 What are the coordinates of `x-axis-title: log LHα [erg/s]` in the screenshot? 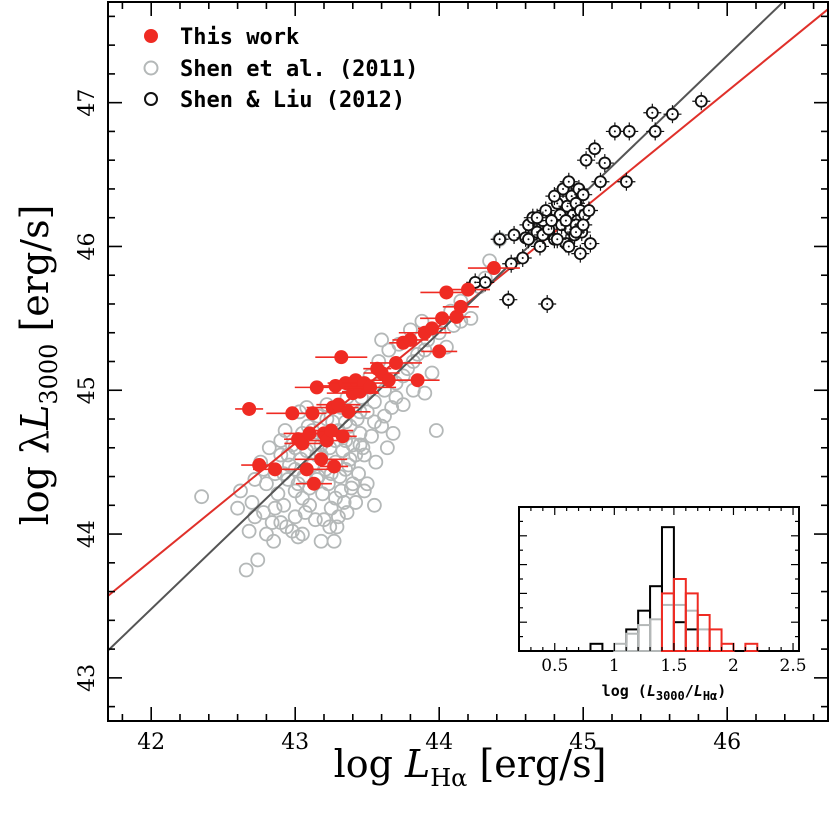 It's located at (470, 767).